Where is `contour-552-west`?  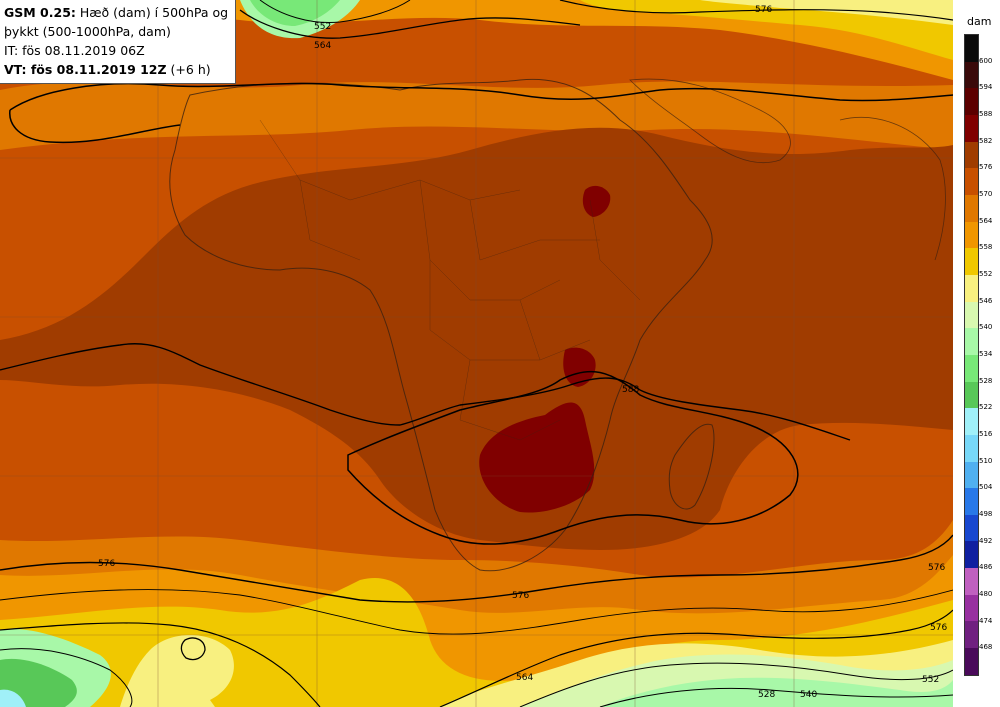
contour-552-west is located at coordinates (66, 677).